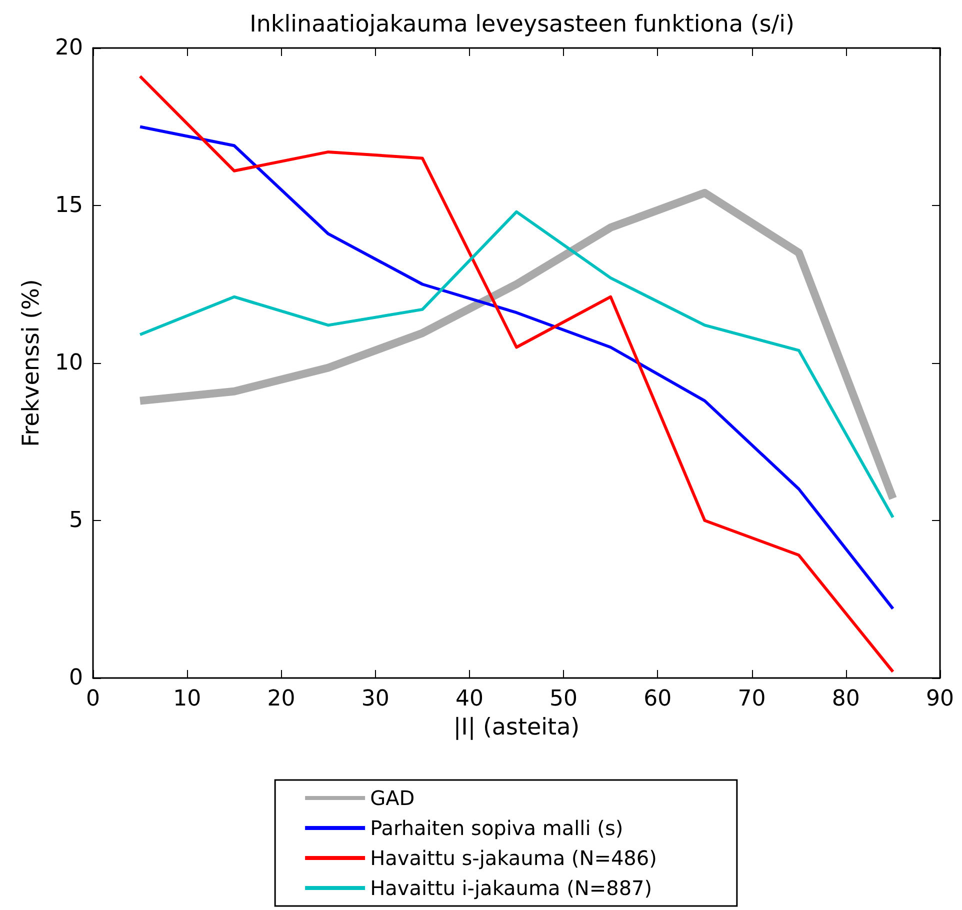 This screenshot has height=910, width=962. Describe the element at coordinates (752, 699) in the screenshot. I see `x-tick-label: 70` at that location.